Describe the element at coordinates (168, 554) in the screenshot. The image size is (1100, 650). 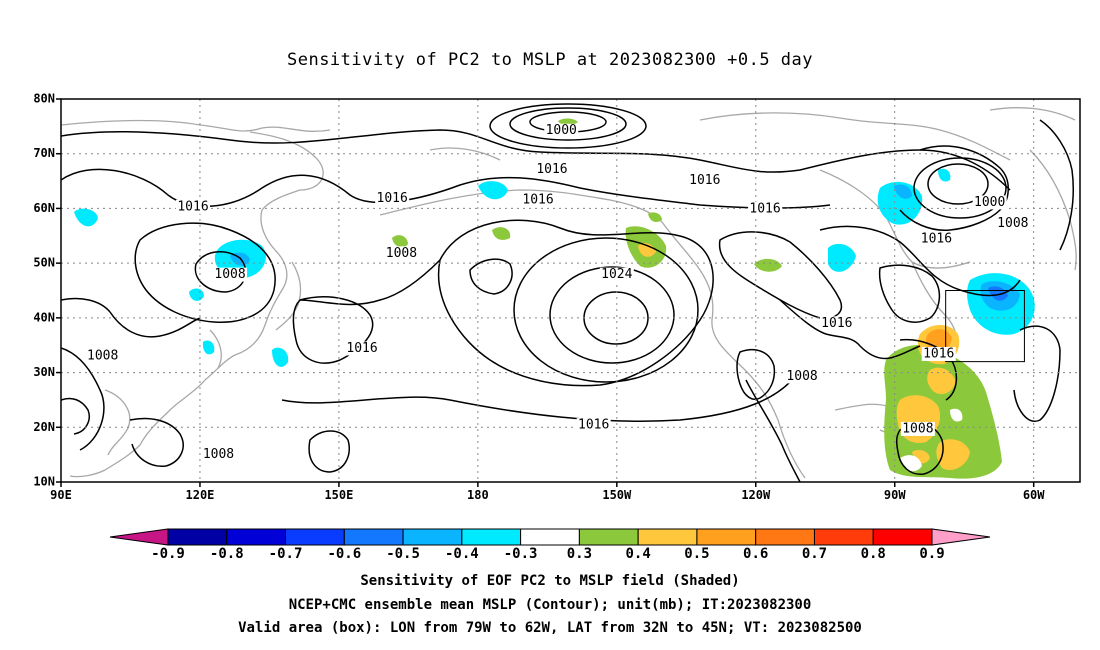
I see `colorbar-label: -0.9` at that location.